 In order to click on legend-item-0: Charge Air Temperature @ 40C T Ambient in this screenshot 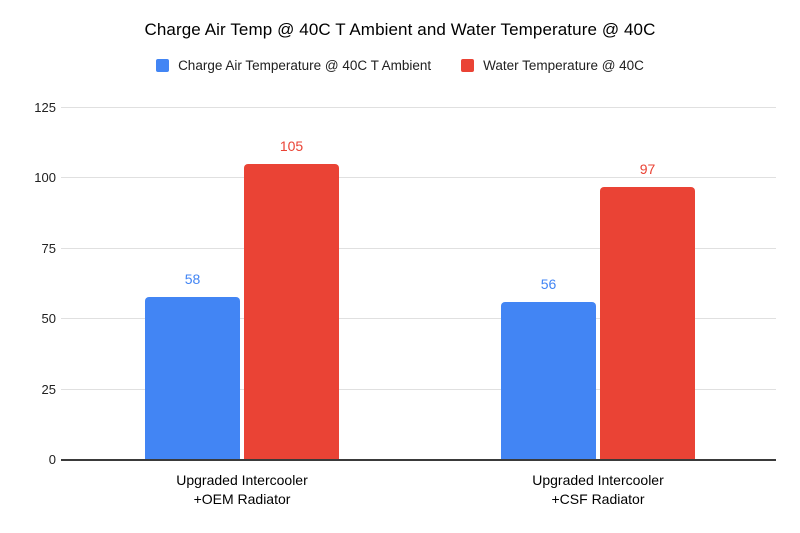, I will do `click(293, 65)`.